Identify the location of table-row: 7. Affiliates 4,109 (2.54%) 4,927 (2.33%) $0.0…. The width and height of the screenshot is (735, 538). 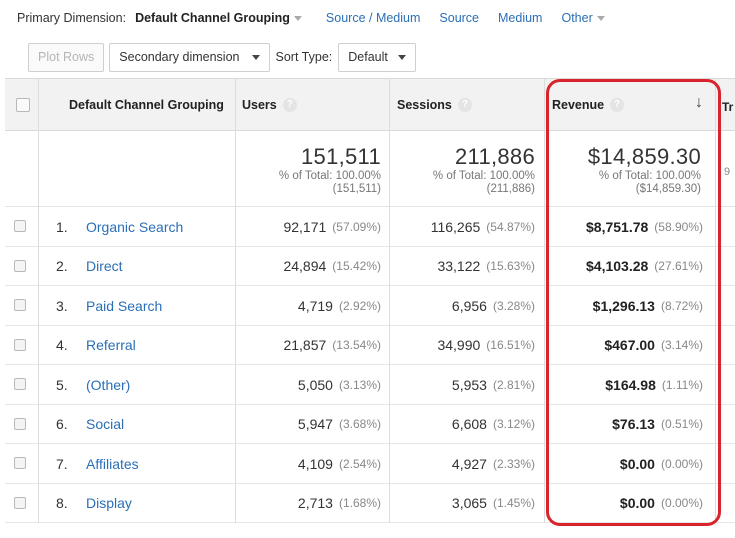
(370, 464).